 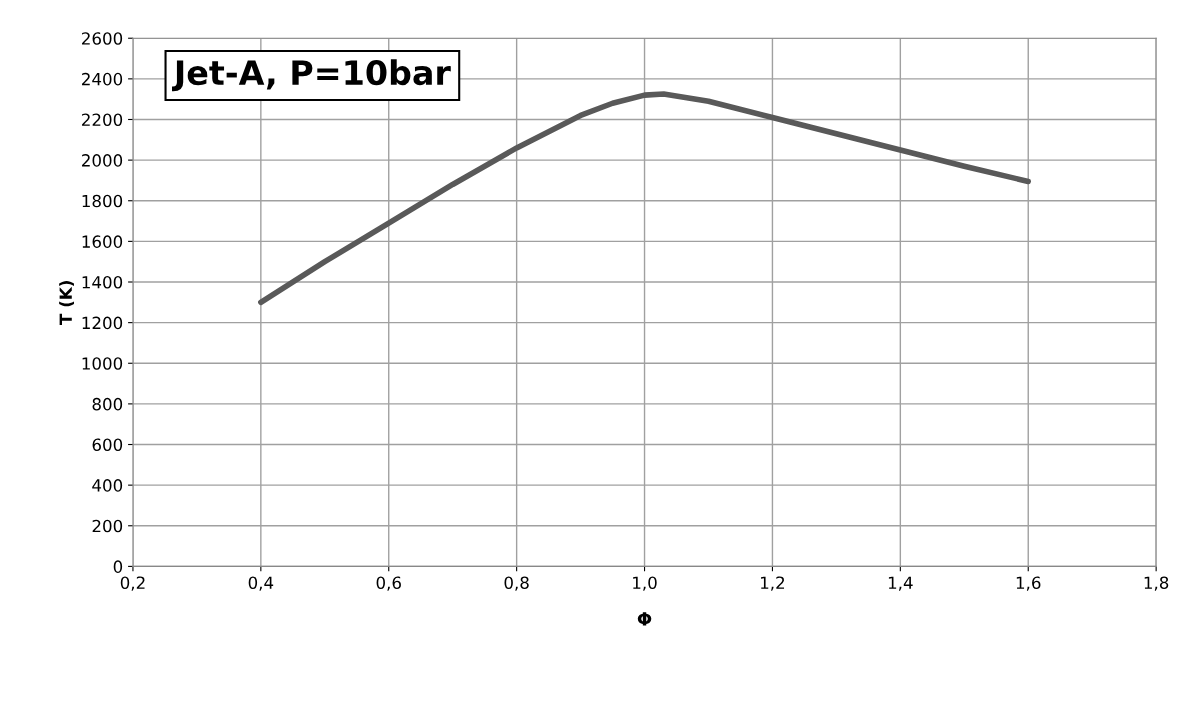 I want to click on y-tick-label: 1800, so click(x=102, y=201).